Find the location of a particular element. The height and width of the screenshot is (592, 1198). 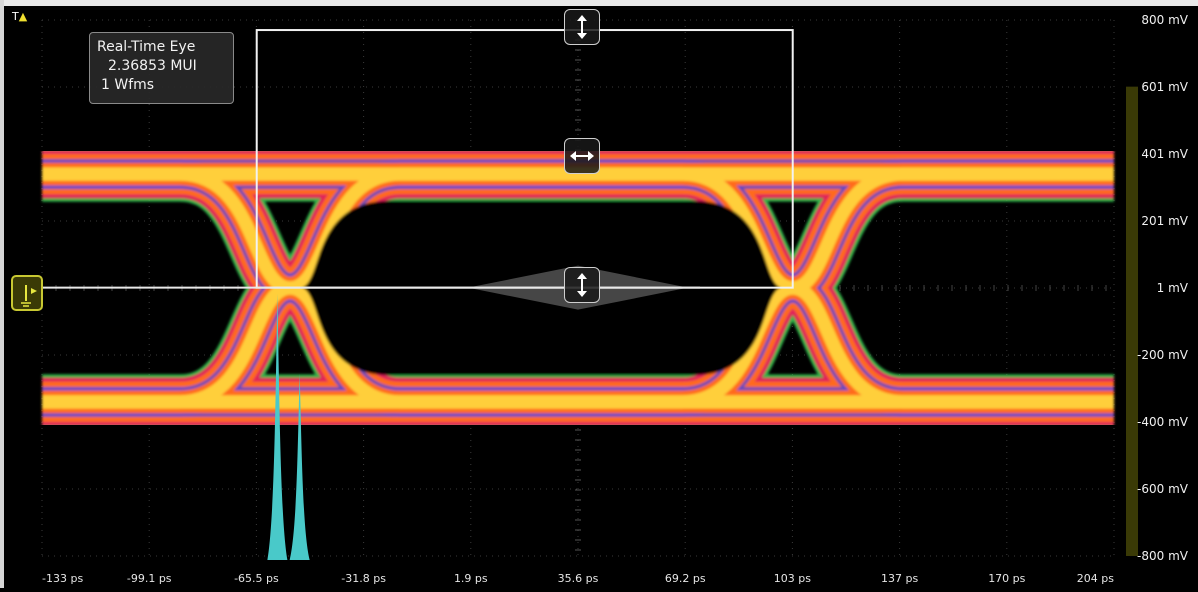

measurement-badge: Real-Time Eye 2.36853 MUI 1 Wfms is located at coordinates (161, 68).